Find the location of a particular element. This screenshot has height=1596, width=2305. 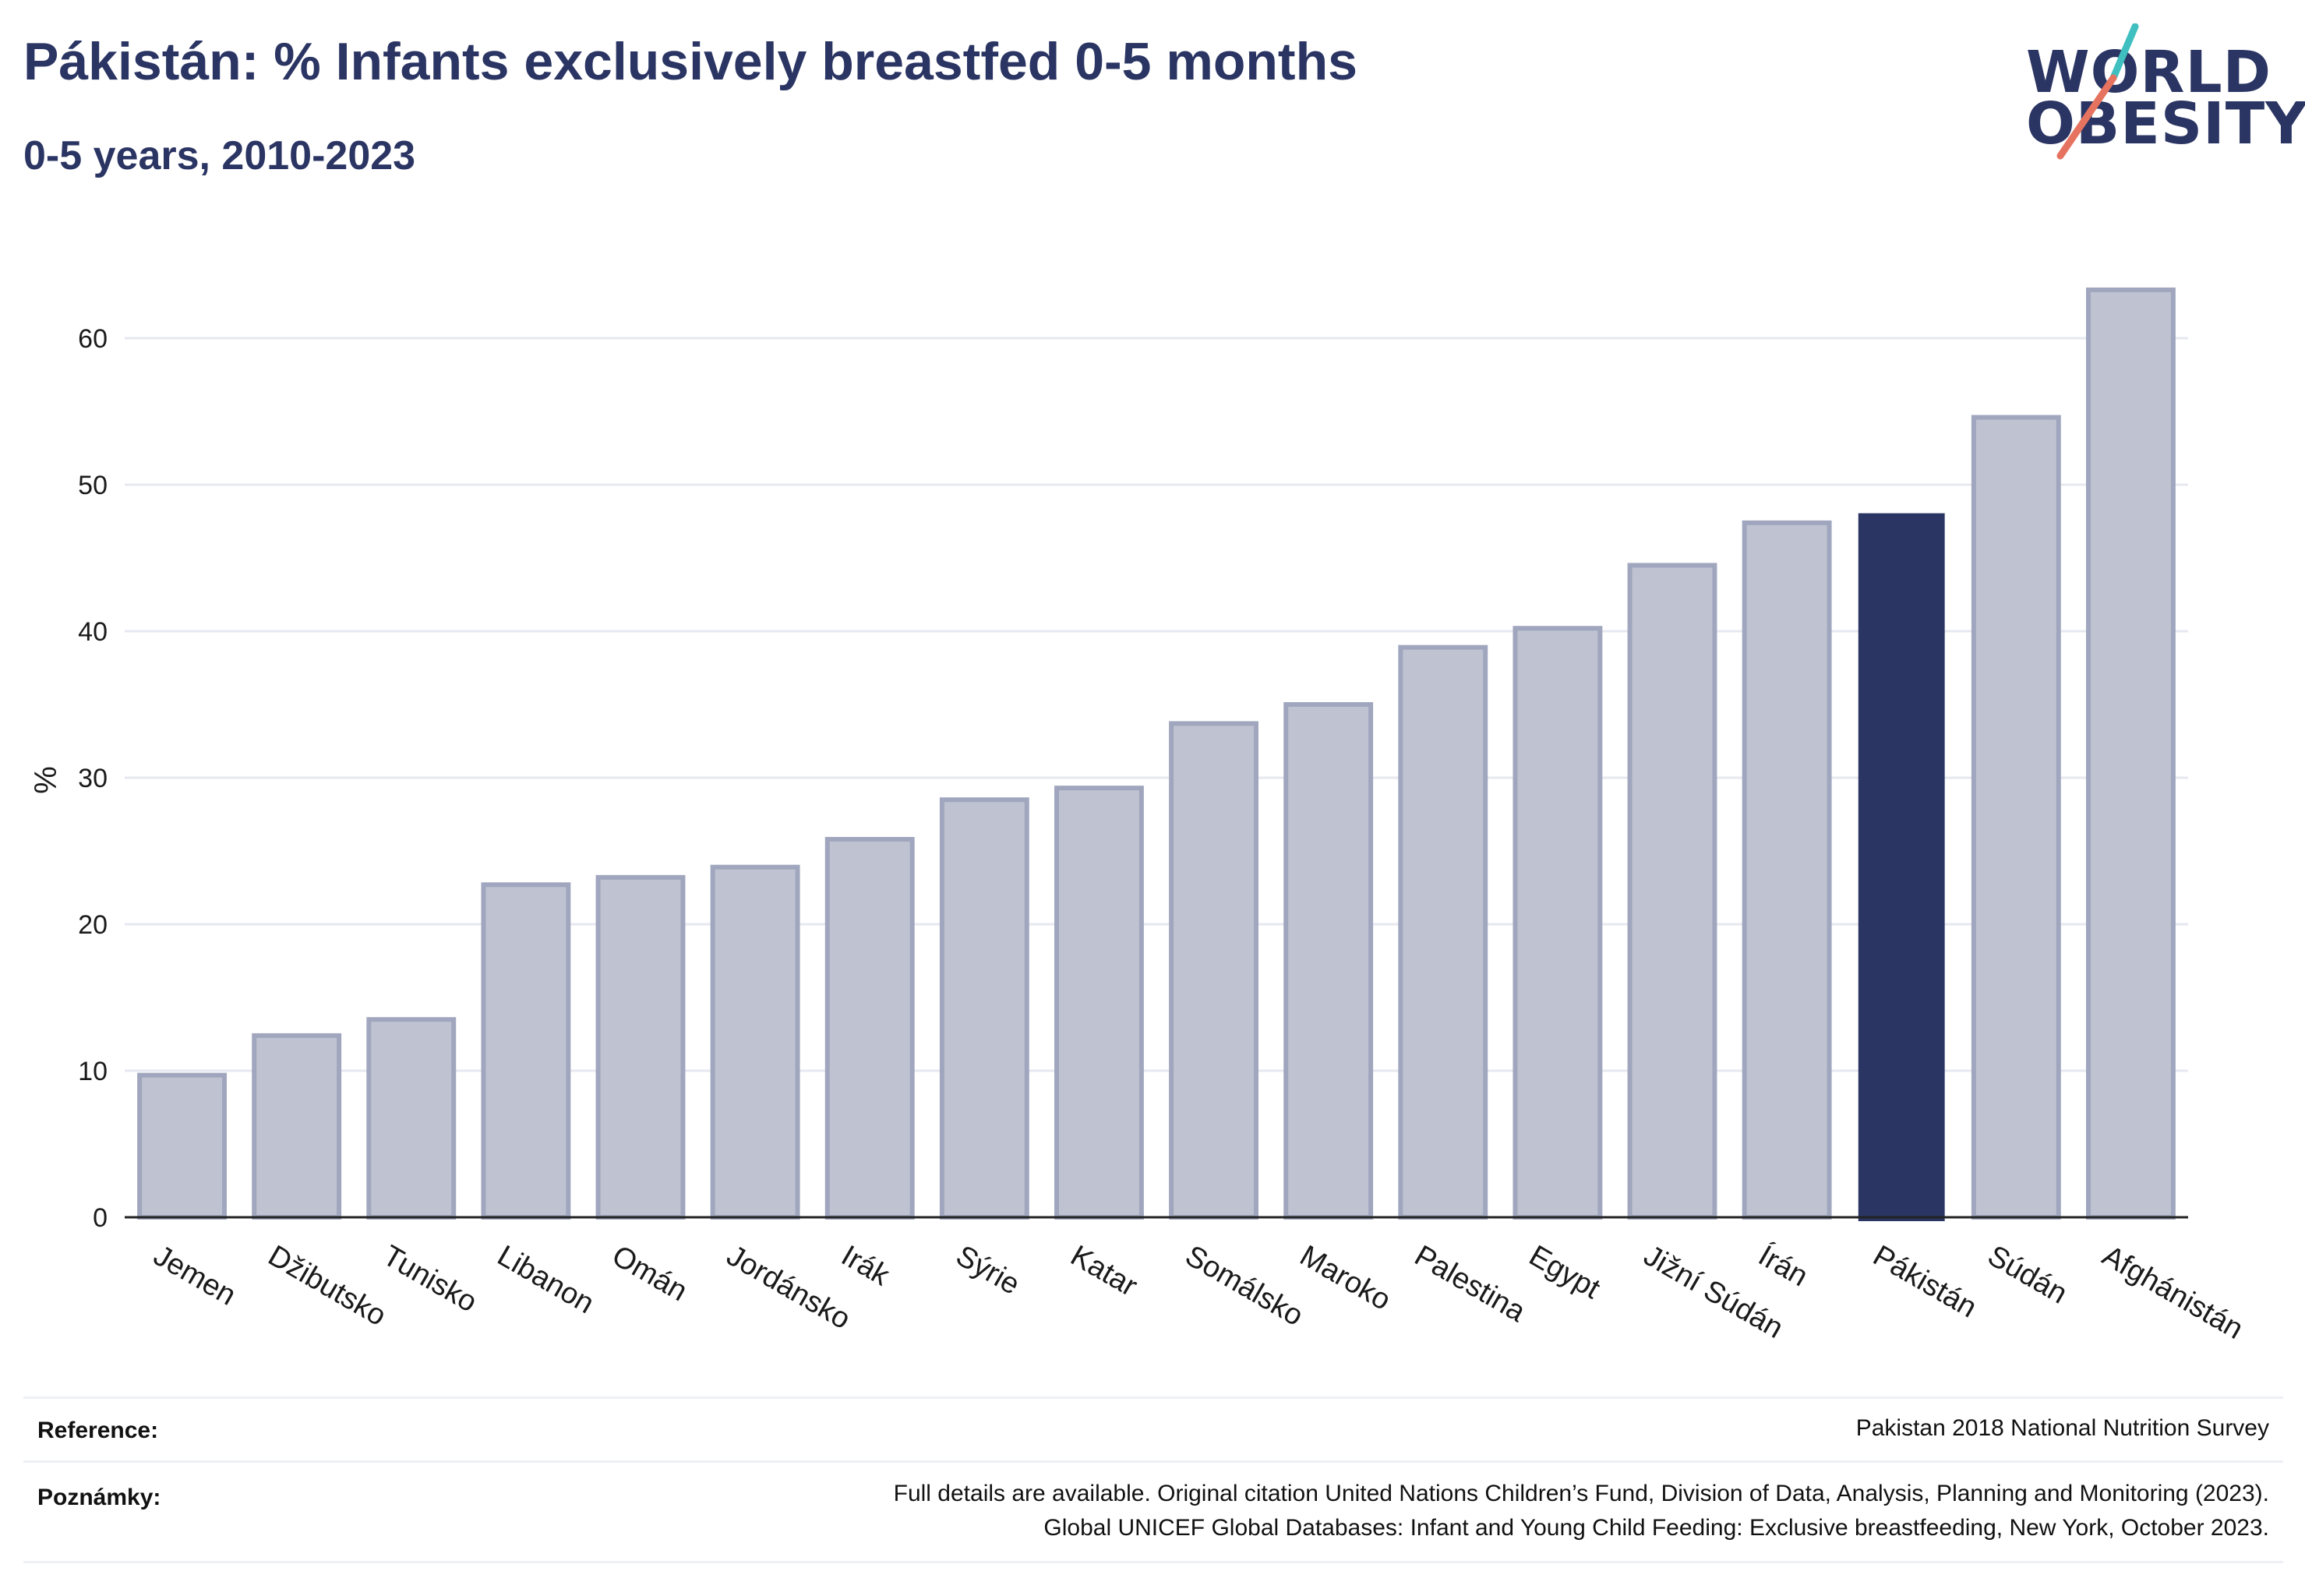

x-tick-label: Omán is located at coordinates (649, 1273).